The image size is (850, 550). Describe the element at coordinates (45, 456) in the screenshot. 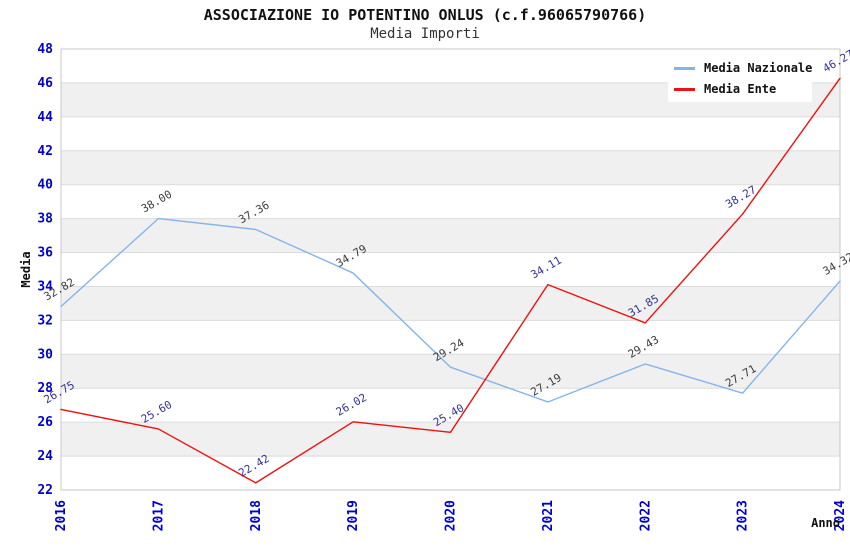

I see `y-tick-label: 24` at that location.